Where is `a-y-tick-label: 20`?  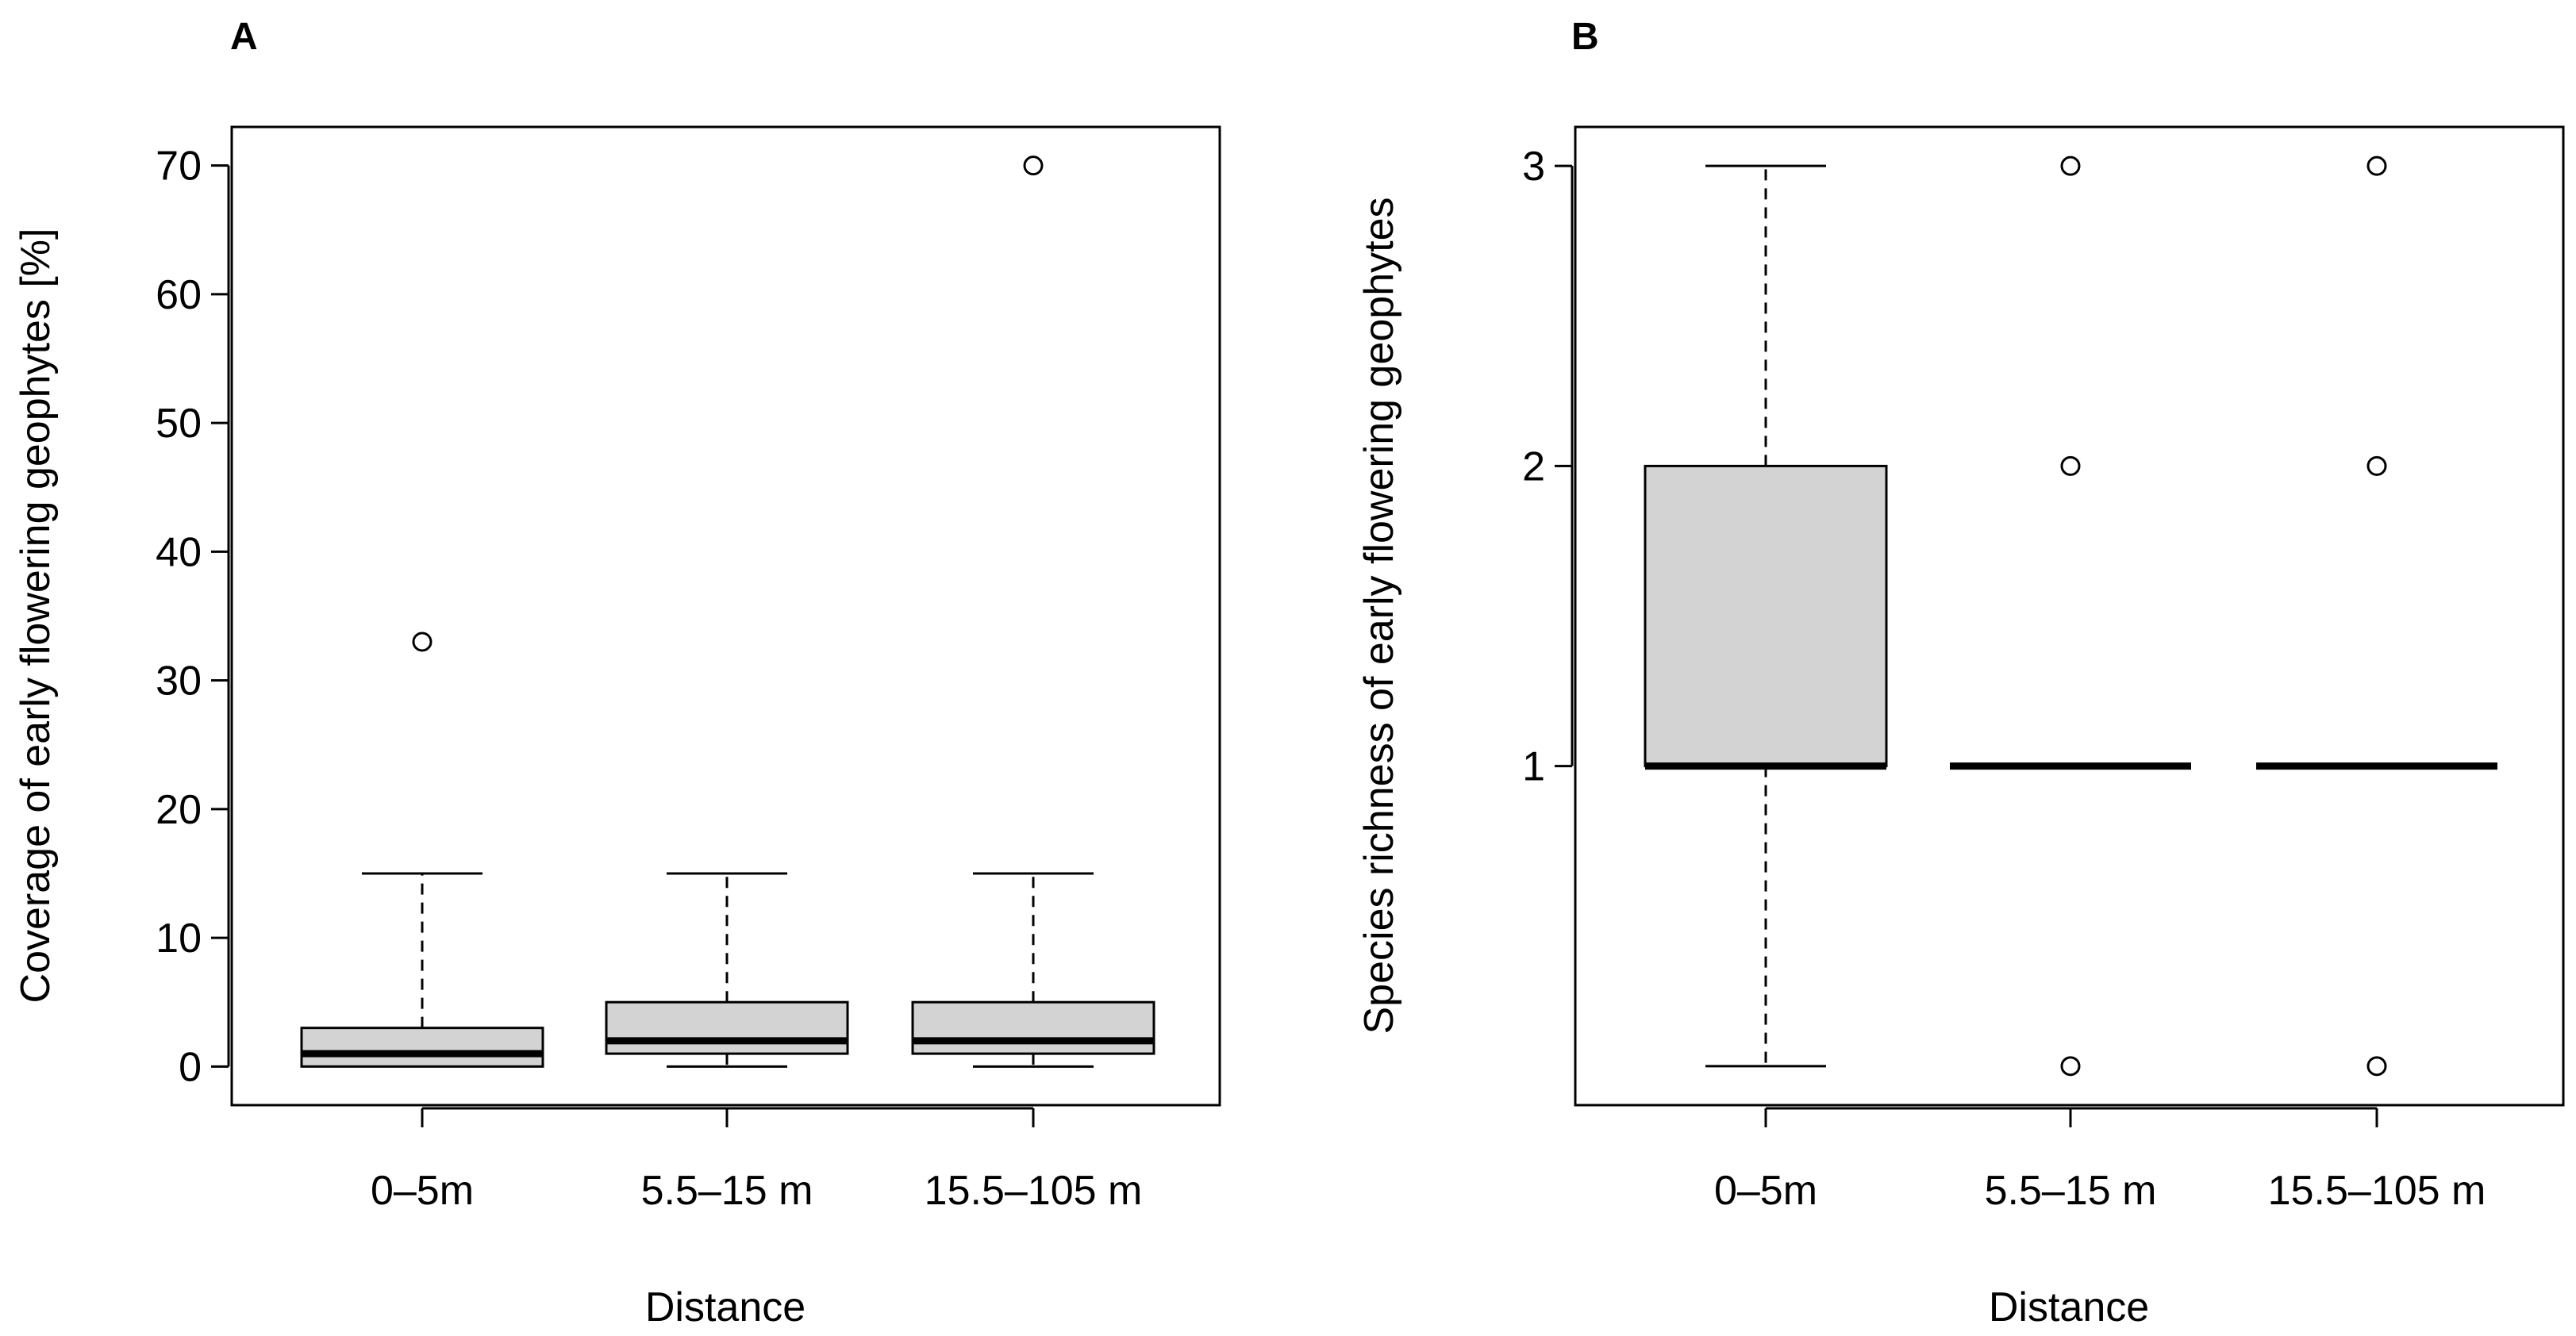 a-y-tick-label: 20 is located at coordinates (179, 810).